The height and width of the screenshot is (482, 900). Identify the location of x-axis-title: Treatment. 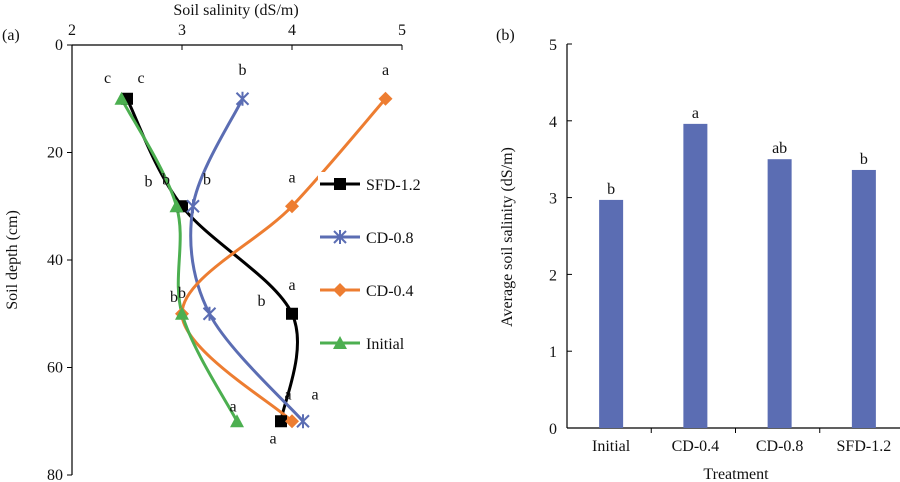
(736, 474).